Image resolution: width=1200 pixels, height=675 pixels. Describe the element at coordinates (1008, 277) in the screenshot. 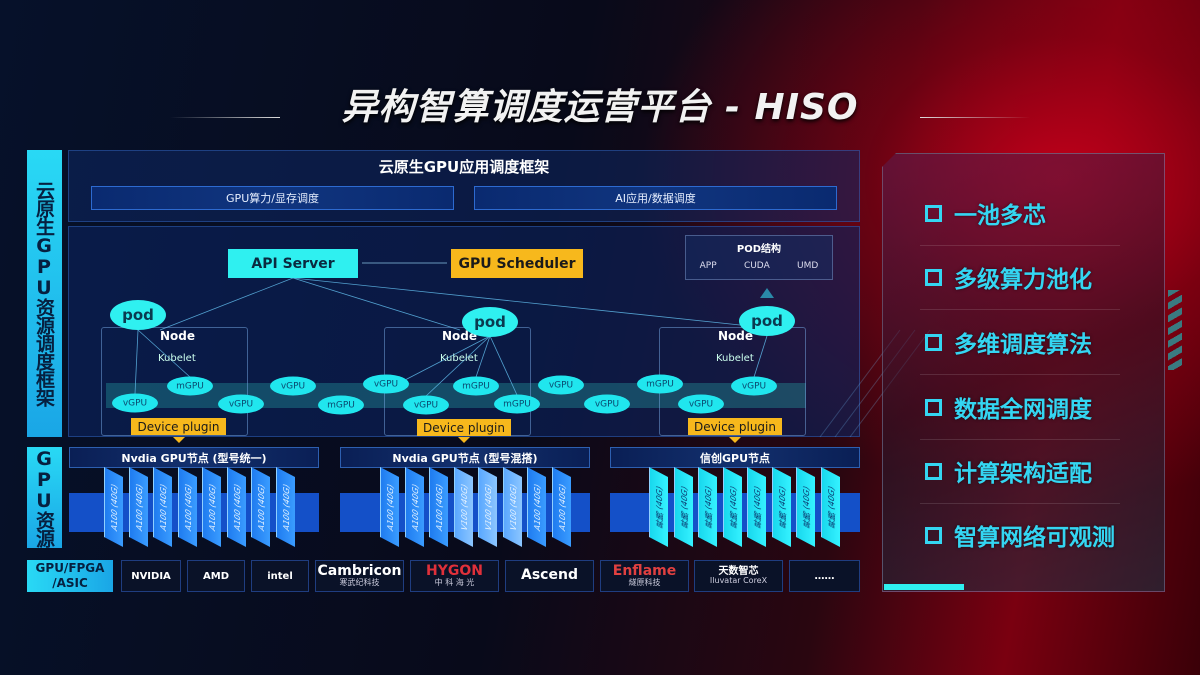

I see `feature-item: 多级算力池化` at that location.